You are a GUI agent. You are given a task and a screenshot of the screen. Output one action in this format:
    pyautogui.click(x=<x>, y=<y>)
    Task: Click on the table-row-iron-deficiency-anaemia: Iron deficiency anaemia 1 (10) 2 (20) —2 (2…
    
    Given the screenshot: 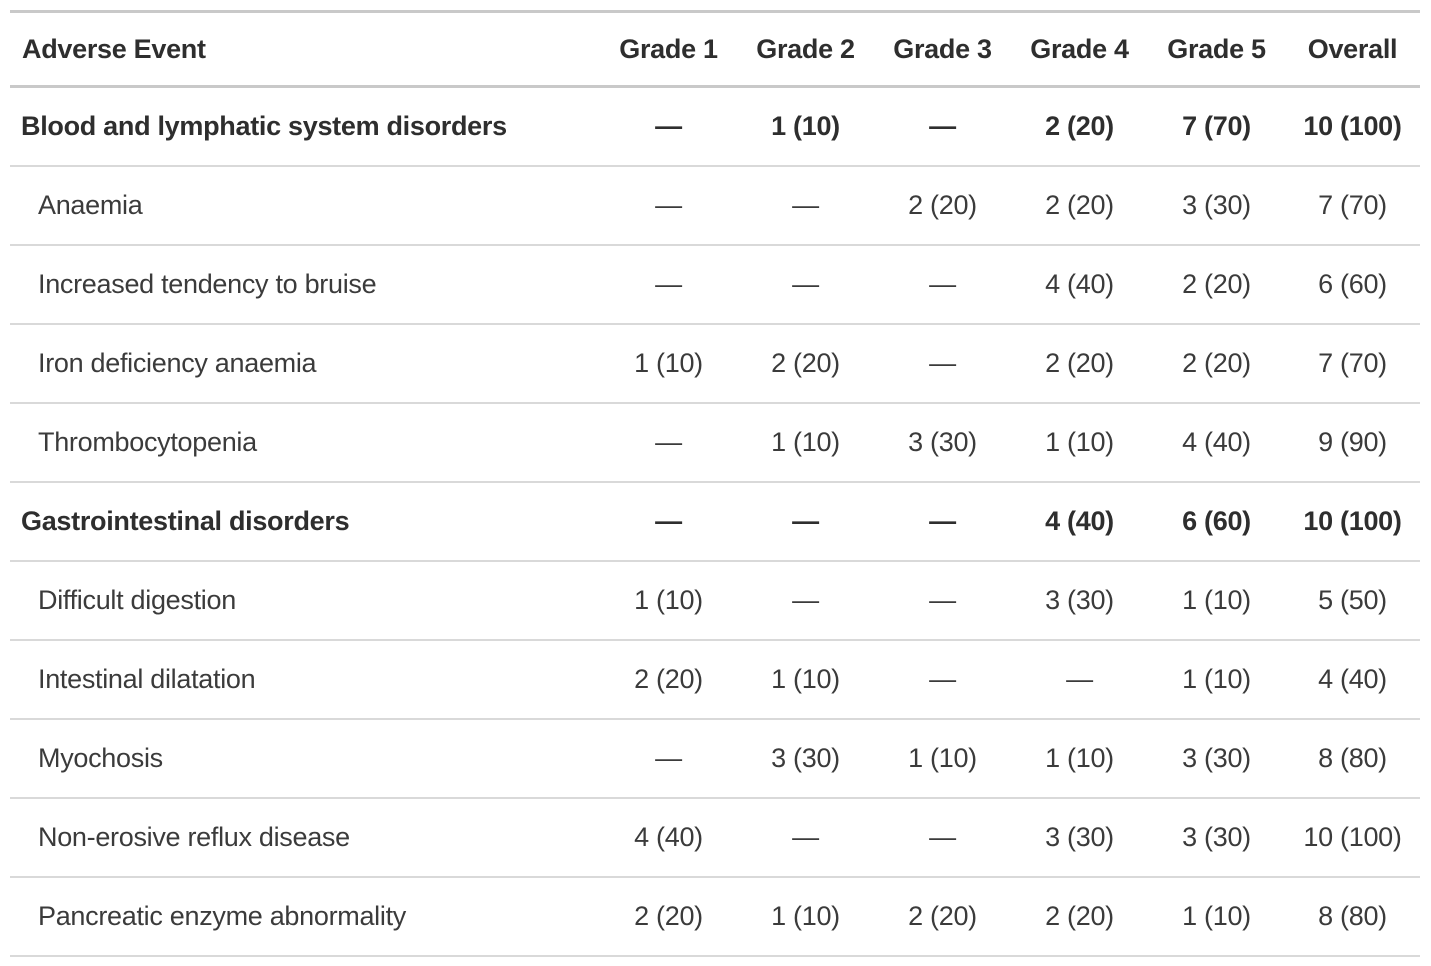 What is the action you would take?
    pyautogui.click(x=715, y=363)
    